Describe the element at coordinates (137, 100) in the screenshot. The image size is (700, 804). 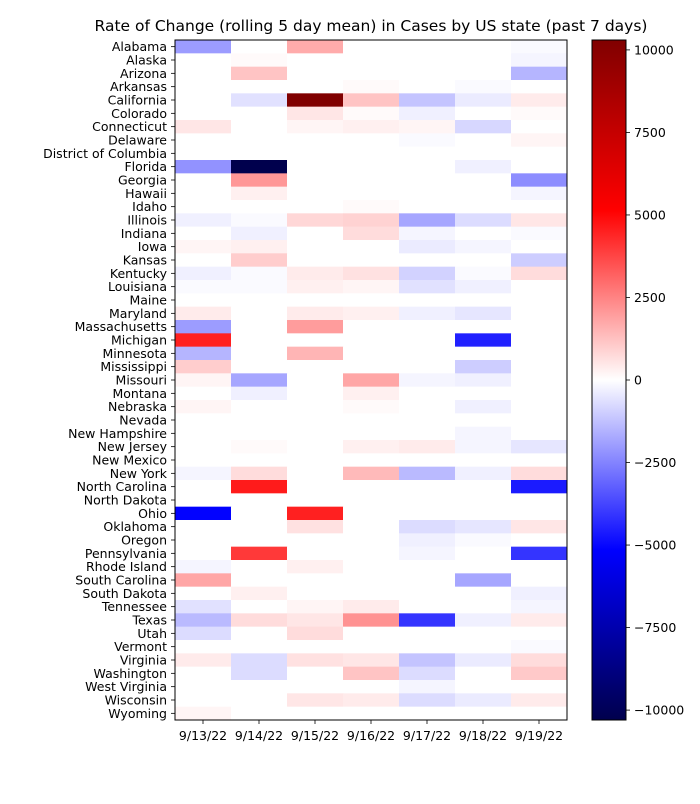
I see `y-tick-label: California` at that location.